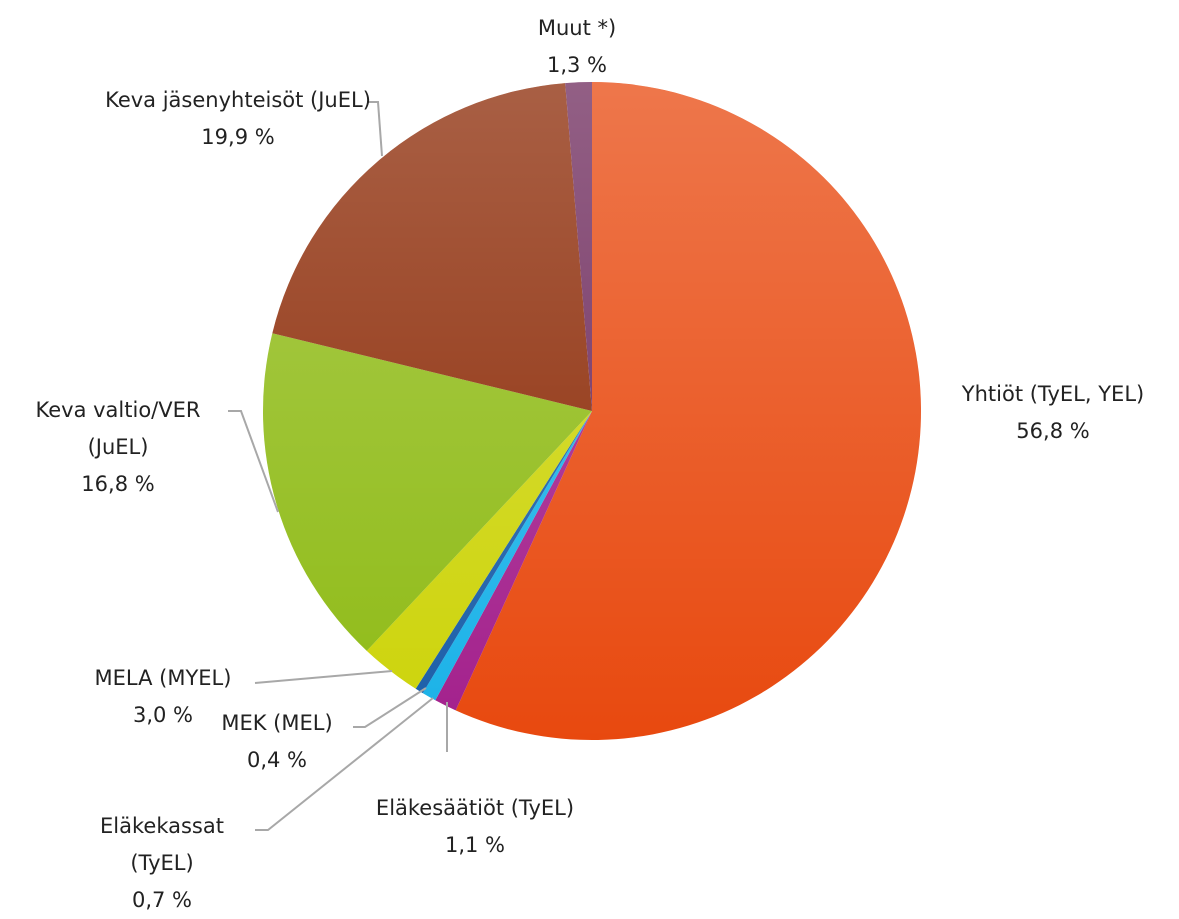 The width and height of the screenshot is (1179, 919). Describe the element at coordinates (277, 760) in the screenshot. I see `value-label: 0,4 %` at that location.